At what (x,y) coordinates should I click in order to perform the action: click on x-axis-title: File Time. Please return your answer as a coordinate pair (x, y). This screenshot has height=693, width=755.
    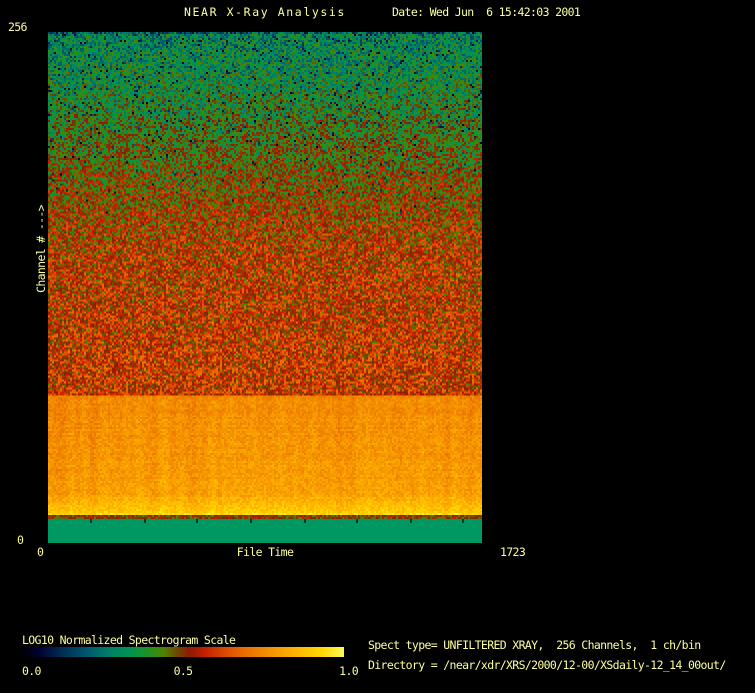
    Looking at the image, I should click on (265, 552).